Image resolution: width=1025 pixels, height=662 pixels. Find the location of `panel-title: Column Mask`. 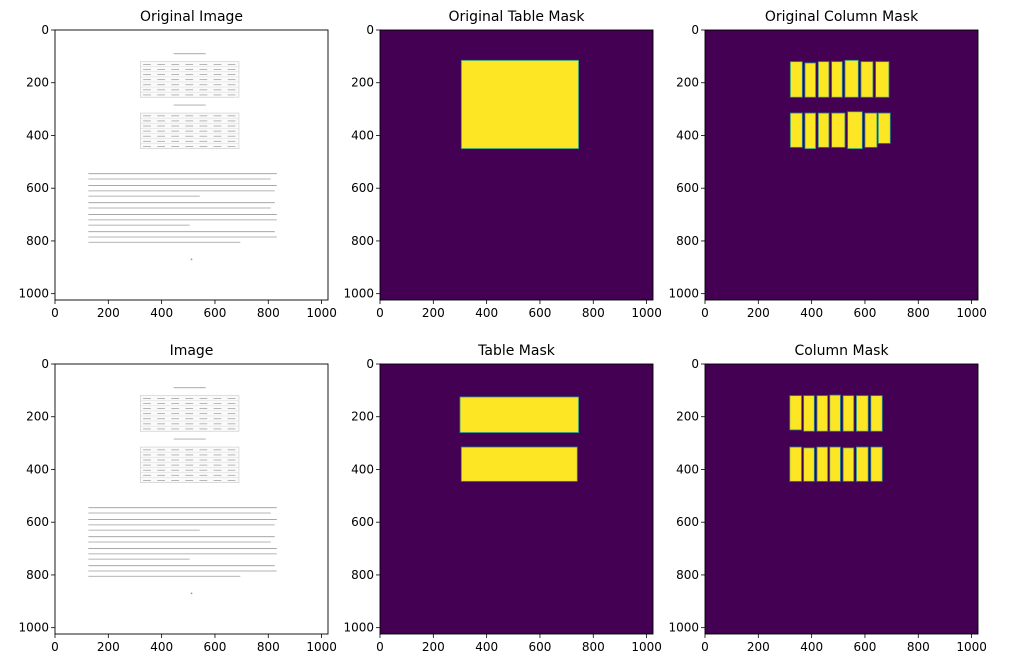

panel-title: Column Mask is located at coordinates (841, 351).